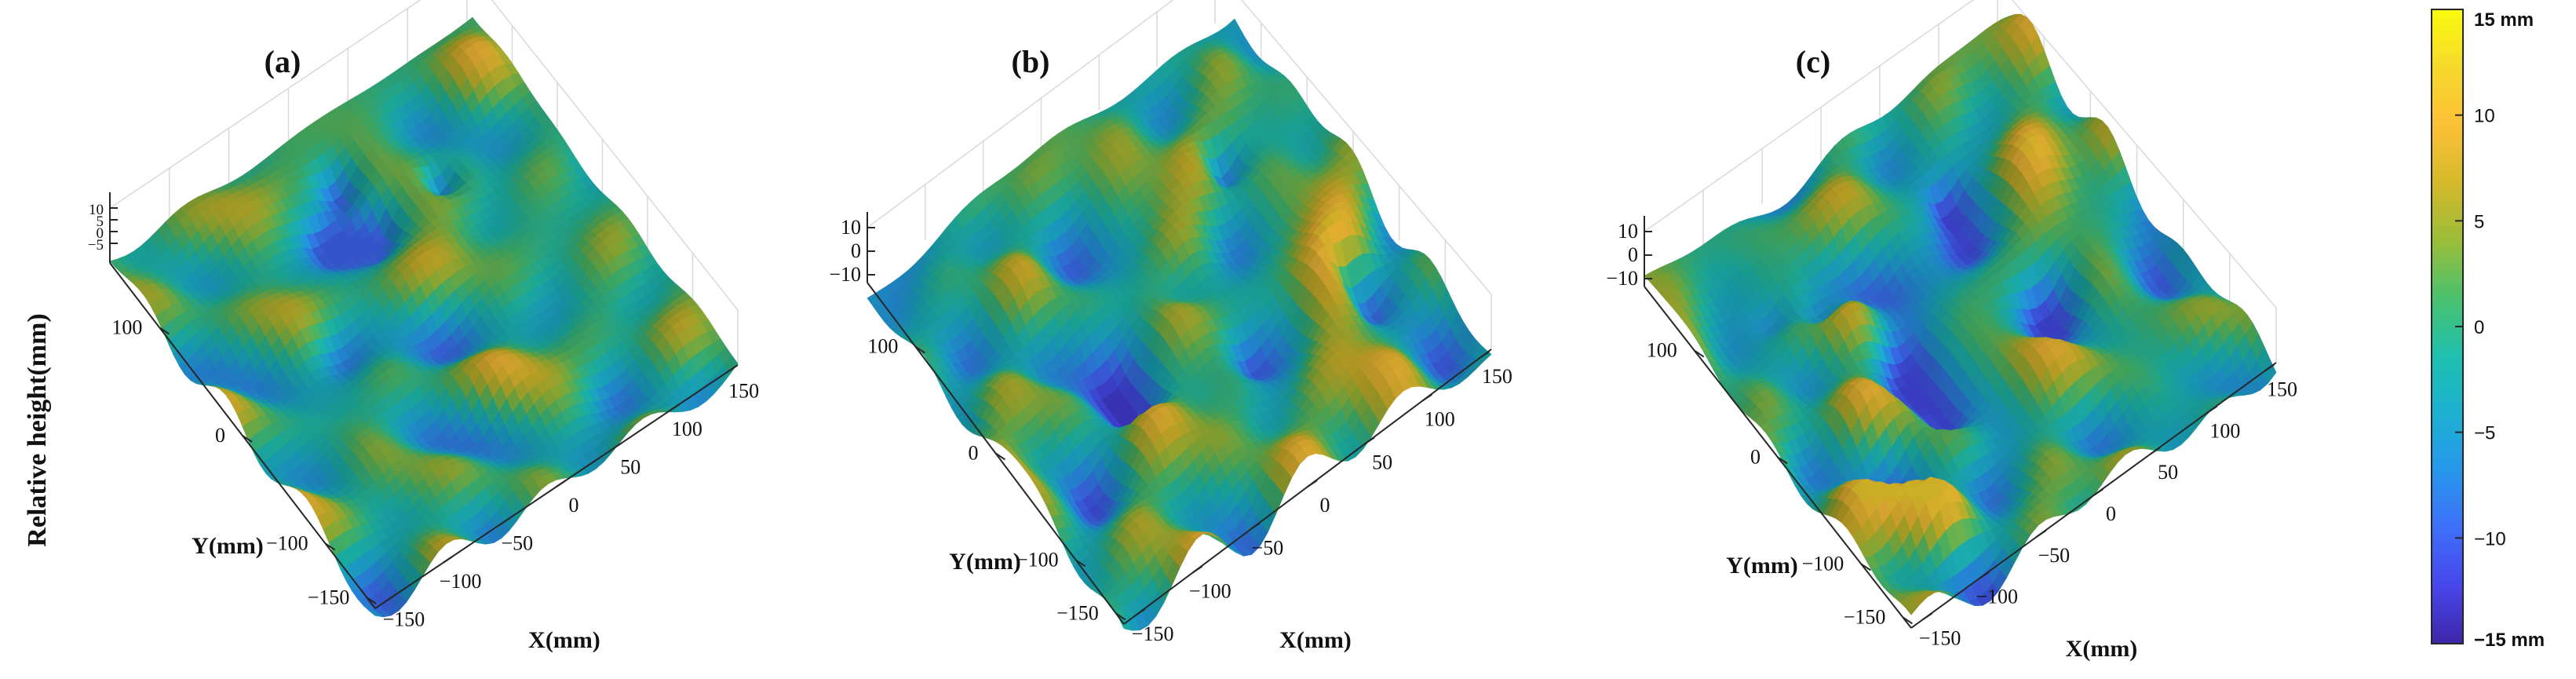  What do you see at coordinates (283, 61) in the screenshot?
I see `panel-label: (a)` at bounding box center [283, 61].